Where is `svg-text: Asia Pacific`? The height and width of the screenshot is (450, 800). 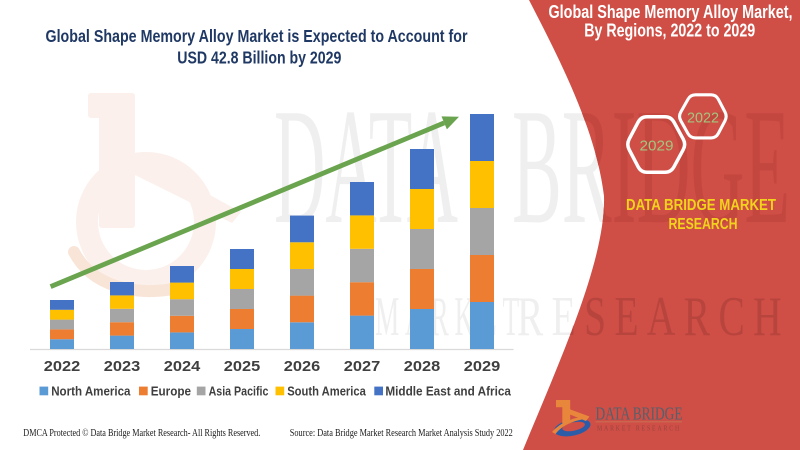 svg-text: Asia Pacific is located at coordinates (239, 391).